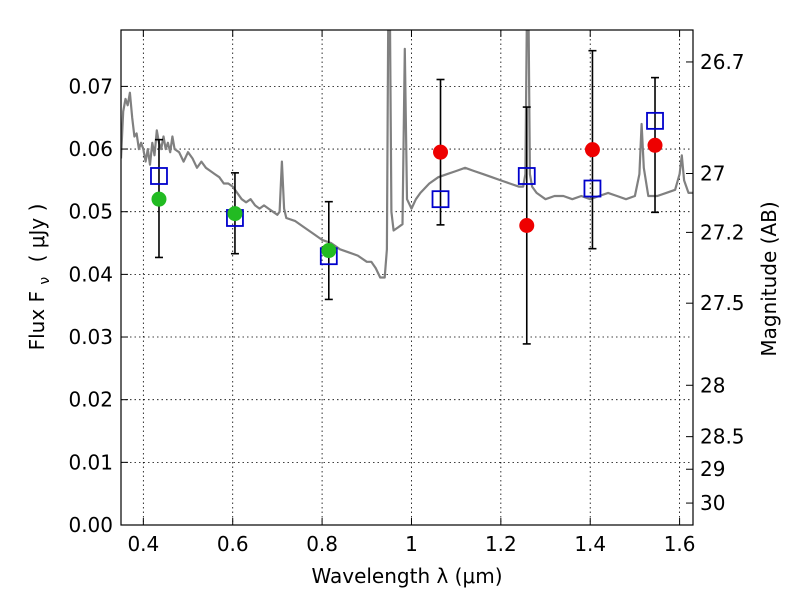 The width and height of the screenshot is (800, 600). Describe the element at coordinates (90, 86) in the screenshot. I see `y-tick-label: 0.07` at that location.